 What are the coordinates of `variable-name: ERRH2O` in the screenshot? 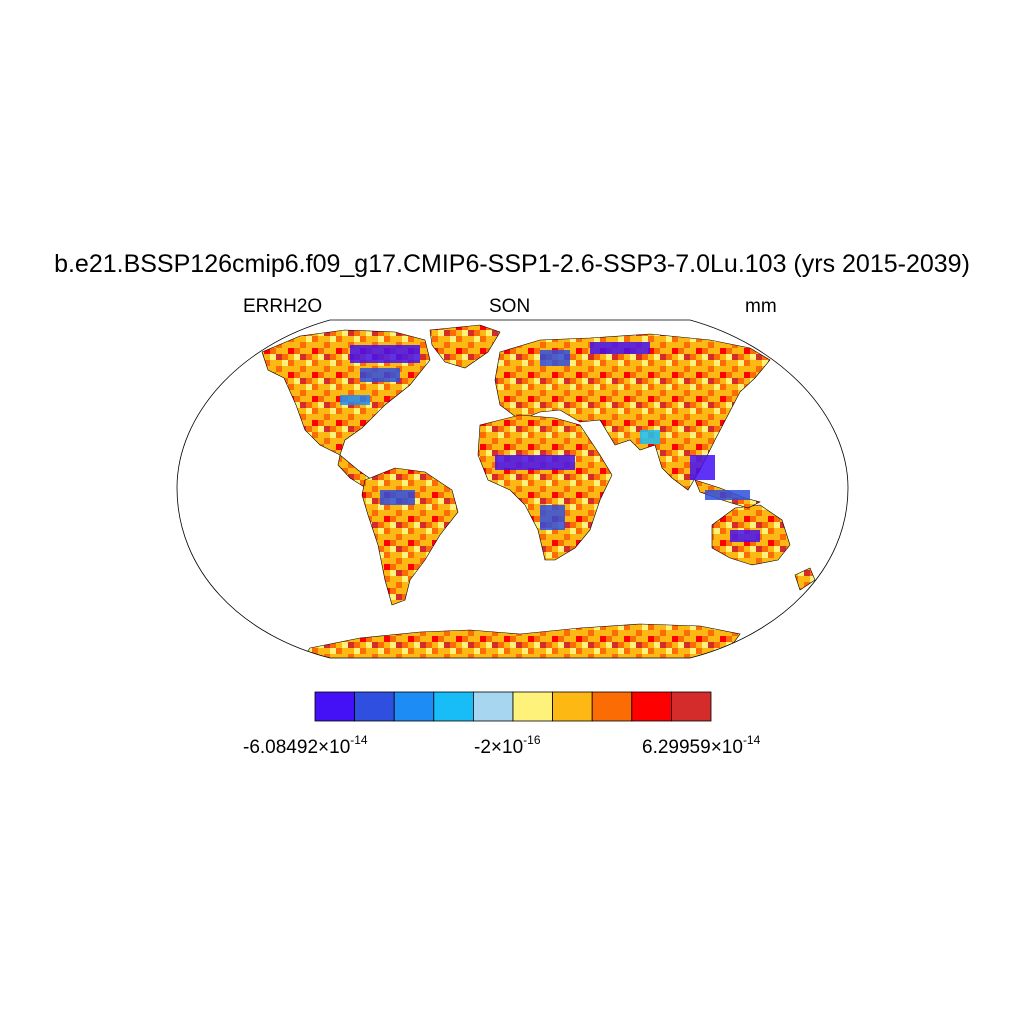 It's located at (283, 306).